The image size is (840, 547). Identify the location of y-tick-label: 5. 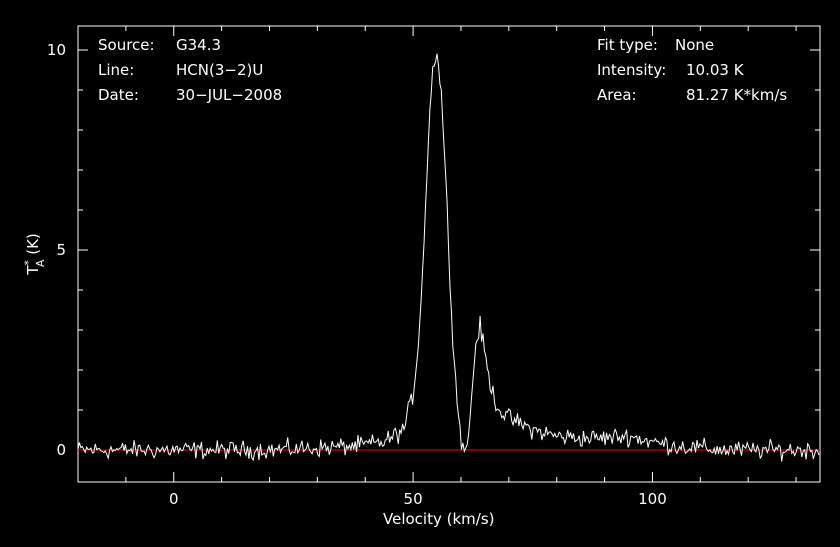
(61, 250).